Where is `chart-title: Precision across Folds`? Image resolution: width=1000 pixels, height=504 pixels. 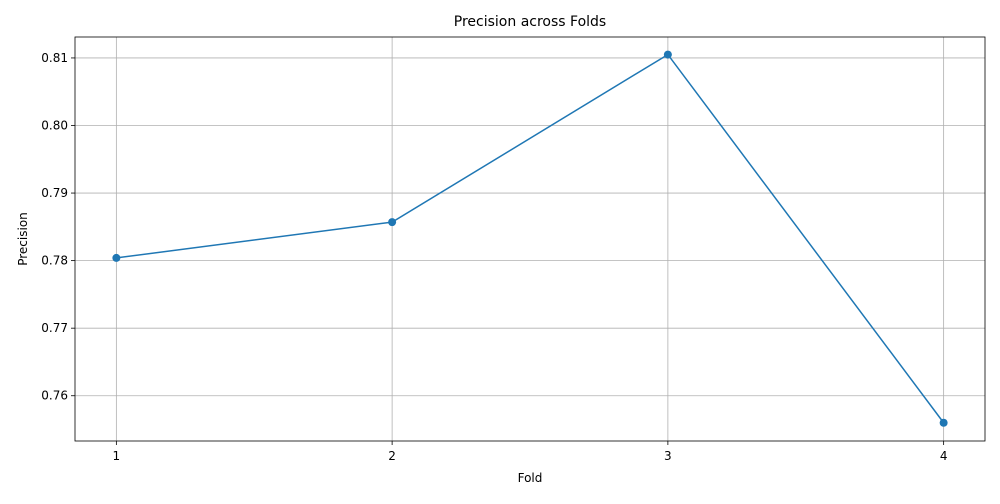
chart-title: Precision across Folds is located at coordinates (530, 22).